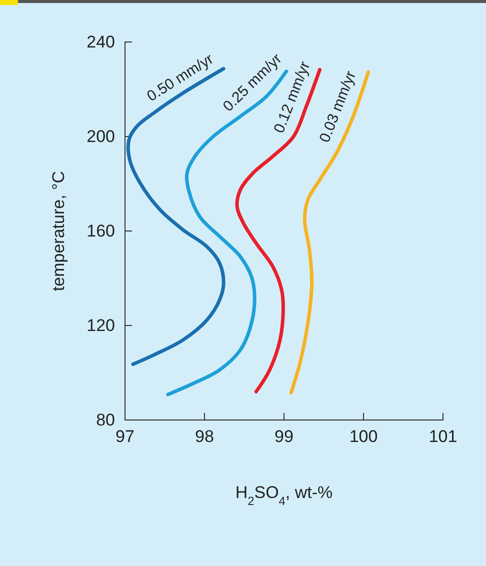 Image resolution: width=486 pixels, height=566 pixels. Describe the element at coordinates (284, 495) in the screenshot. I see `x-axis-title: H$_{2}$SO$_{4}$, wt-%` at that location.